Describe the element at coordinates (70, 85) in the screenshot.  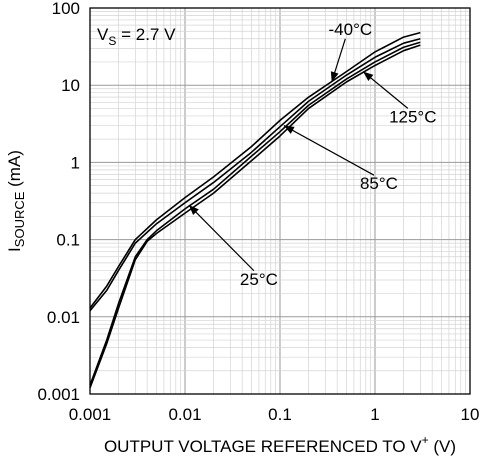
I see `y-tick-label: 10` at that location.